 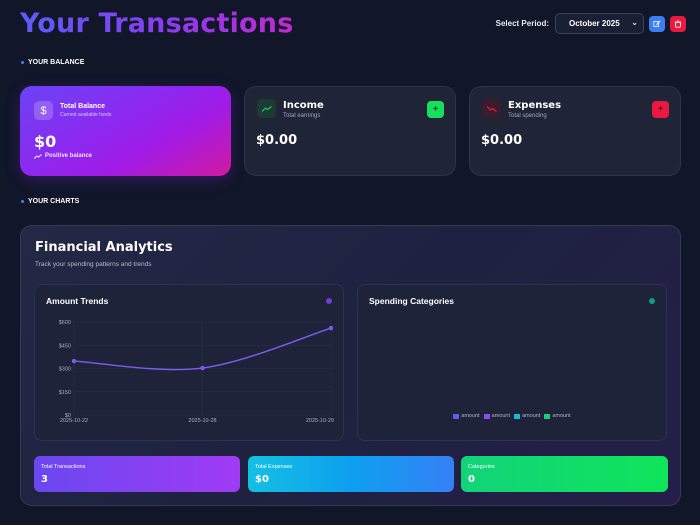 I want to click on income-card: Income Total earnings $0.00 +, so click(x=350, y=131).